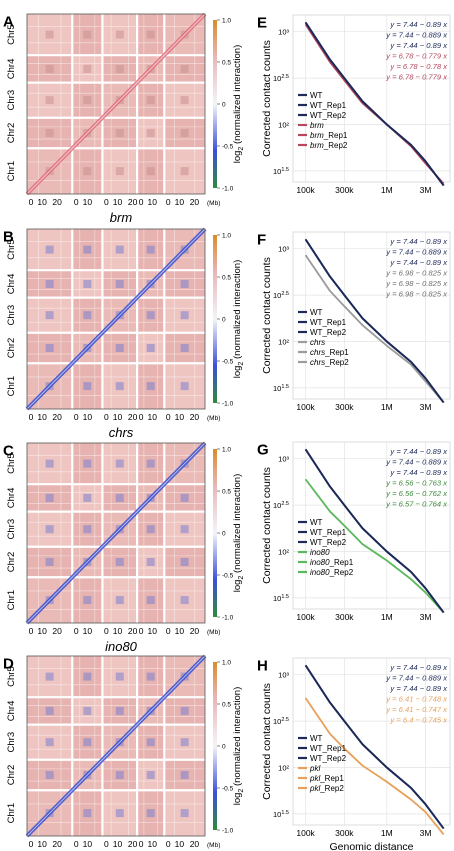  What do you see at coordinates (11, 562) in the screenshot?
I see `chromosome-label: Chr2` at bounding box center [11, 562].